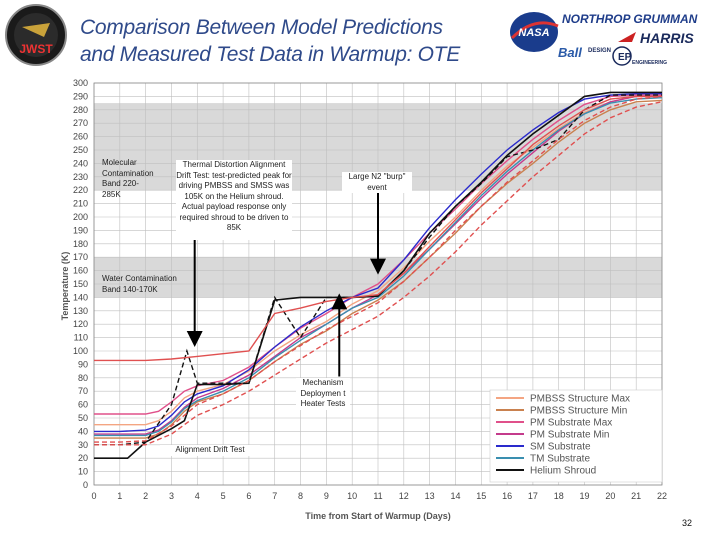 Image resolution: width=720 pixels, height=545 pixels. What do you see at coordinates (83, 472) in the screenshot?
I see `y-tick-label: 10` at bounding box center [83, 472].